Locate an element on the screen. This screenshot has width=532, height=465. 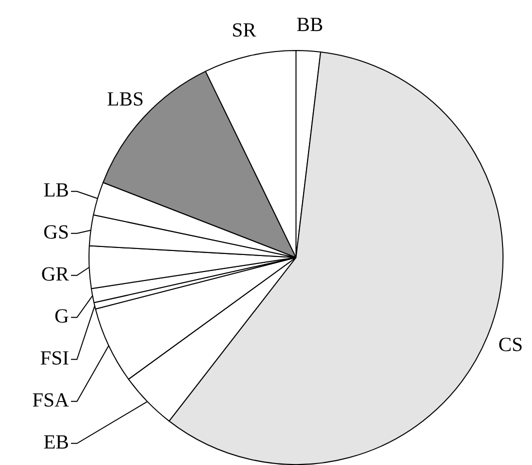
slice-label: BB is located at coordinates (310, 25).